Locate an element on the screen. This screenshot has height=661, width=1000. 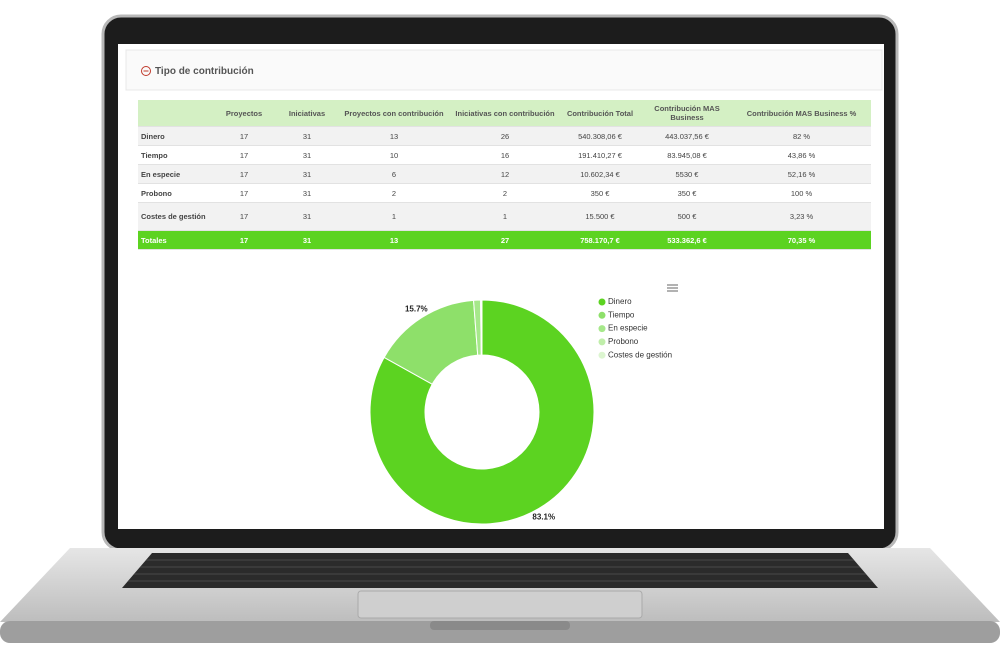
table-cell: 70,35 % is located at coordinates (801, 240).